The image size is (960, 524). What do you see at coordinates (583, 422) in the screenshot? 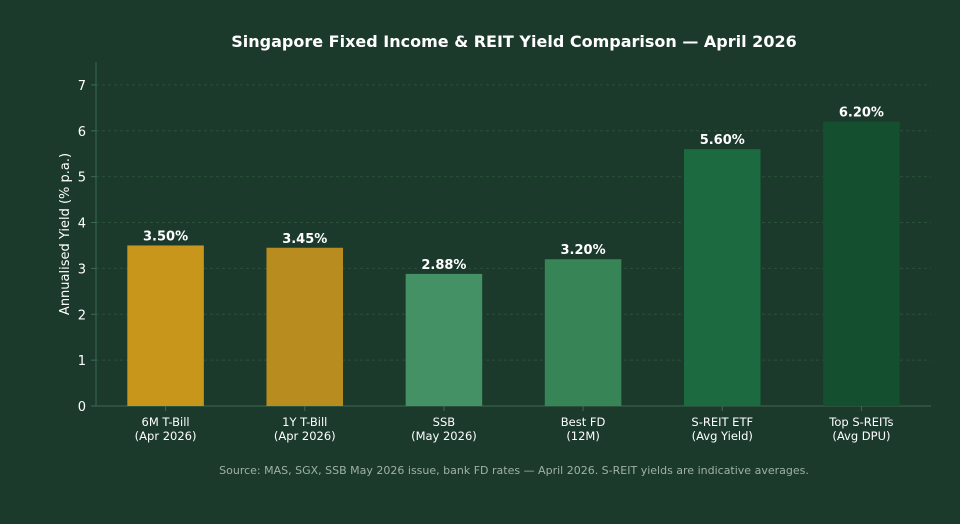
I see `x-tick-label: Best FD` at bounding box center [583, 422].